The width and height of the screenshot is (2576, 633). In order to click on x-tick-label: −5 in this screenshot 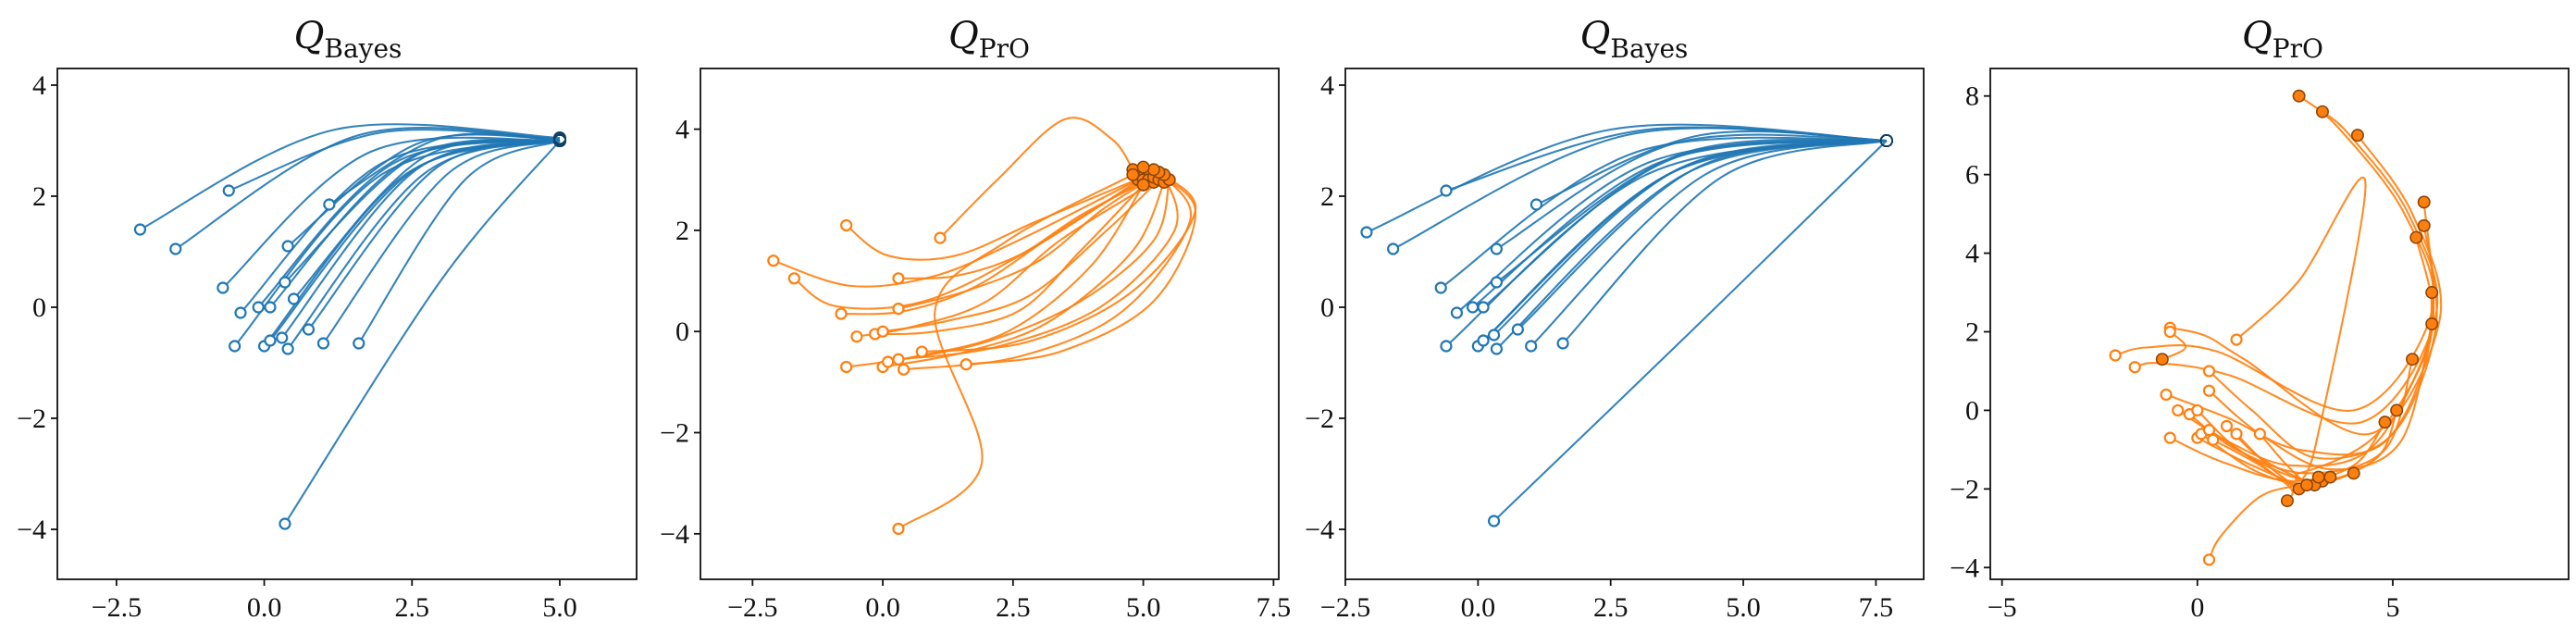, I will do `click(2002, 608)`.